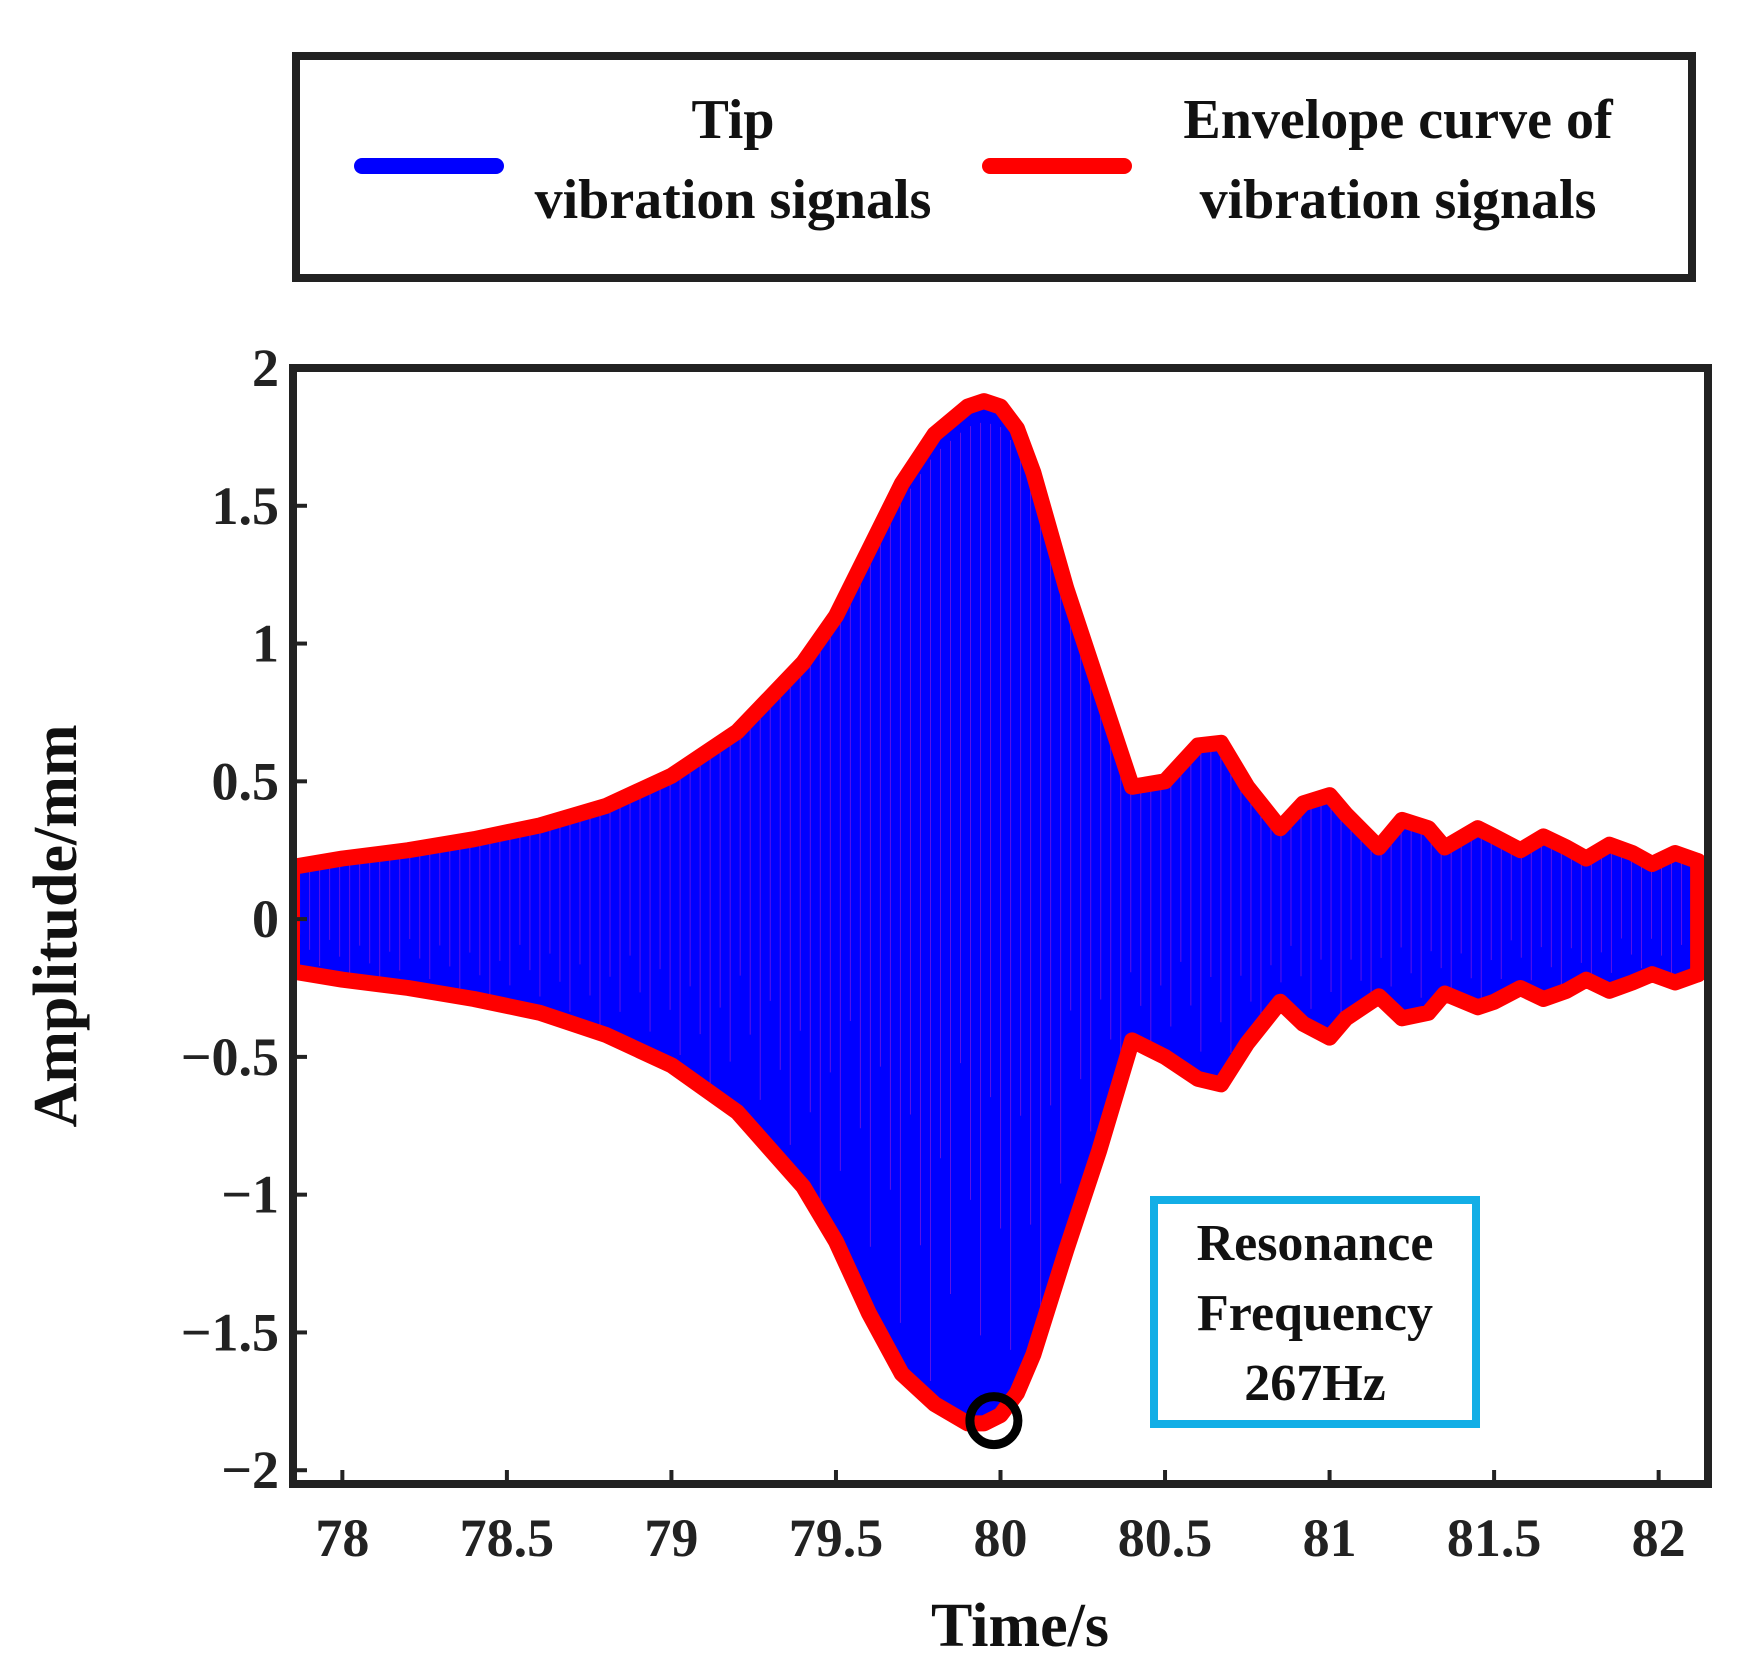  Describe the element at coordinates (1398, 120) in the screenshot. I see `legend-label-envelope-line1: Envelope curve of` at that location.